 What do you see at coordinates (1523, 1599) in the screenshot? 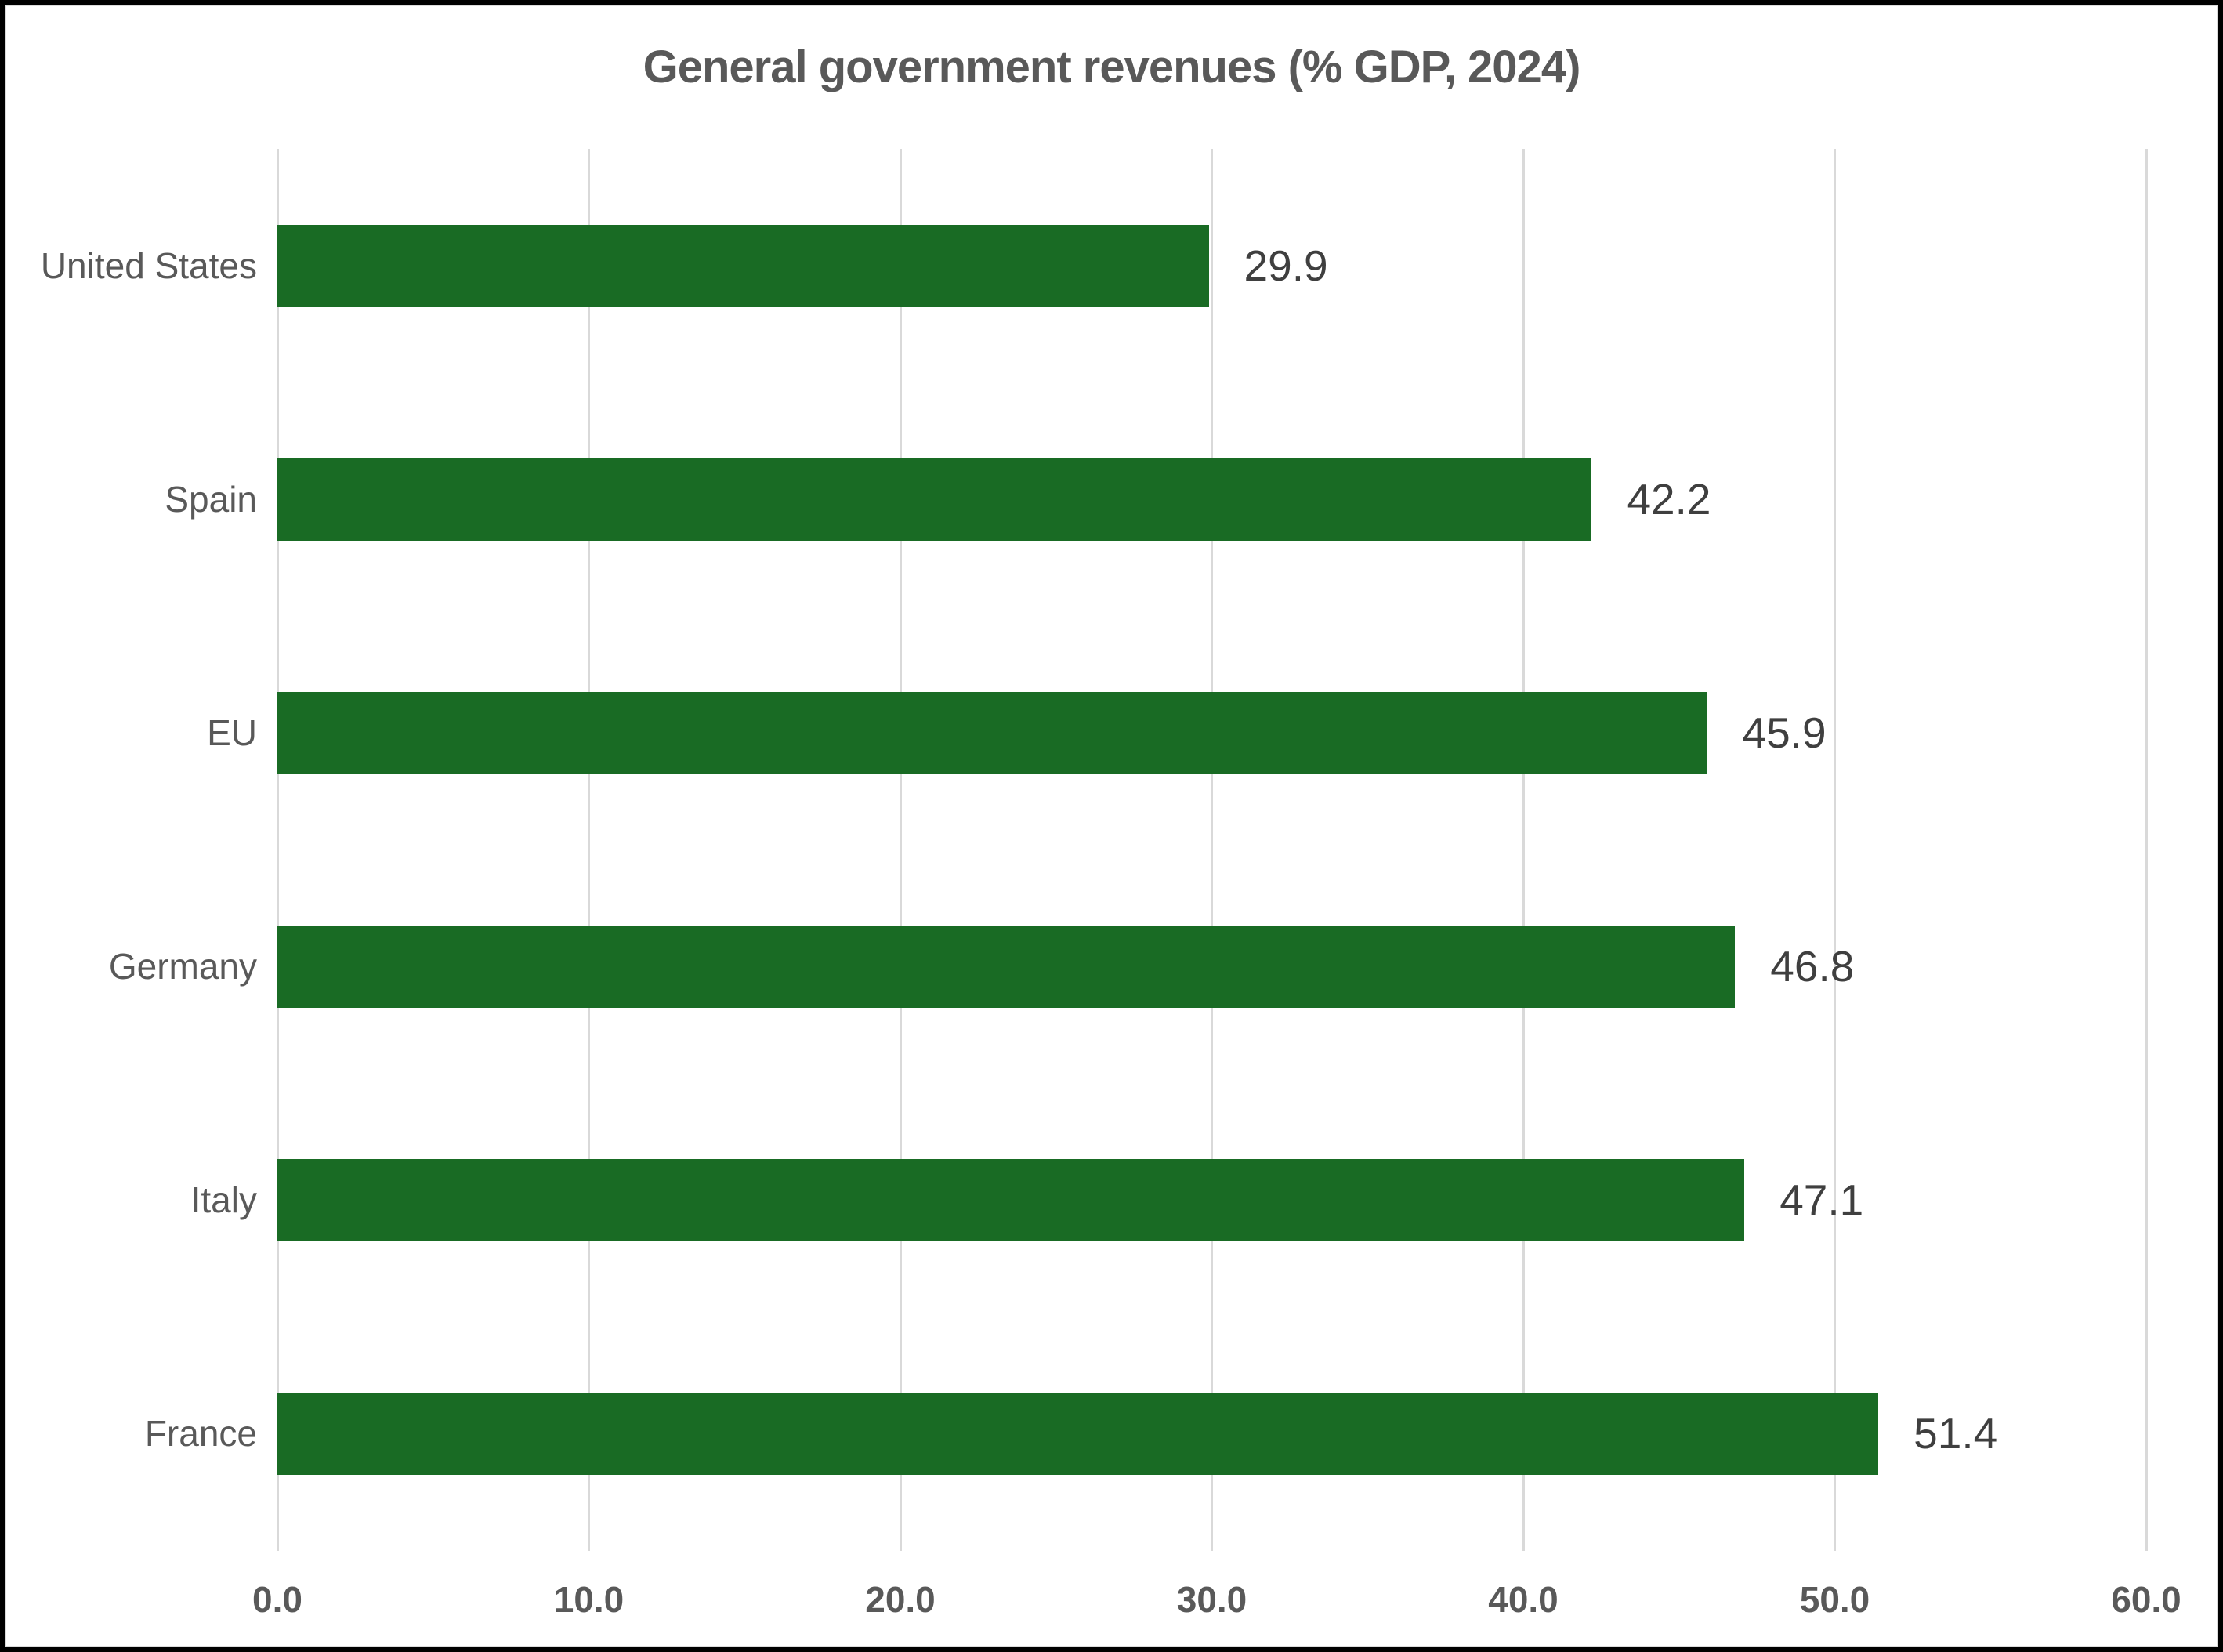
I see `x-axis-tick-label: 40.0` at bounding box center [1523, 1599].